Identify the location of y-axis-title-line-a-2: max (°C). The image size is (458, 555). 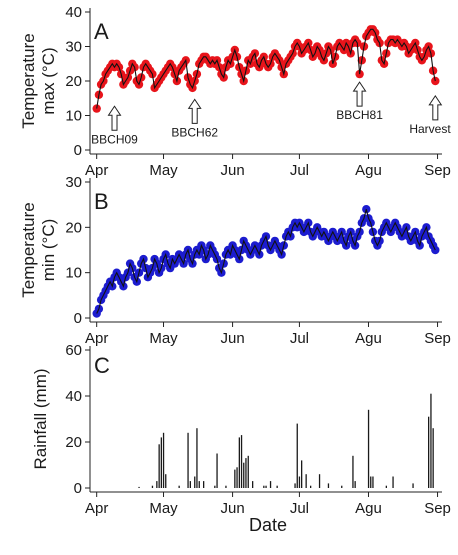
(48, 80).